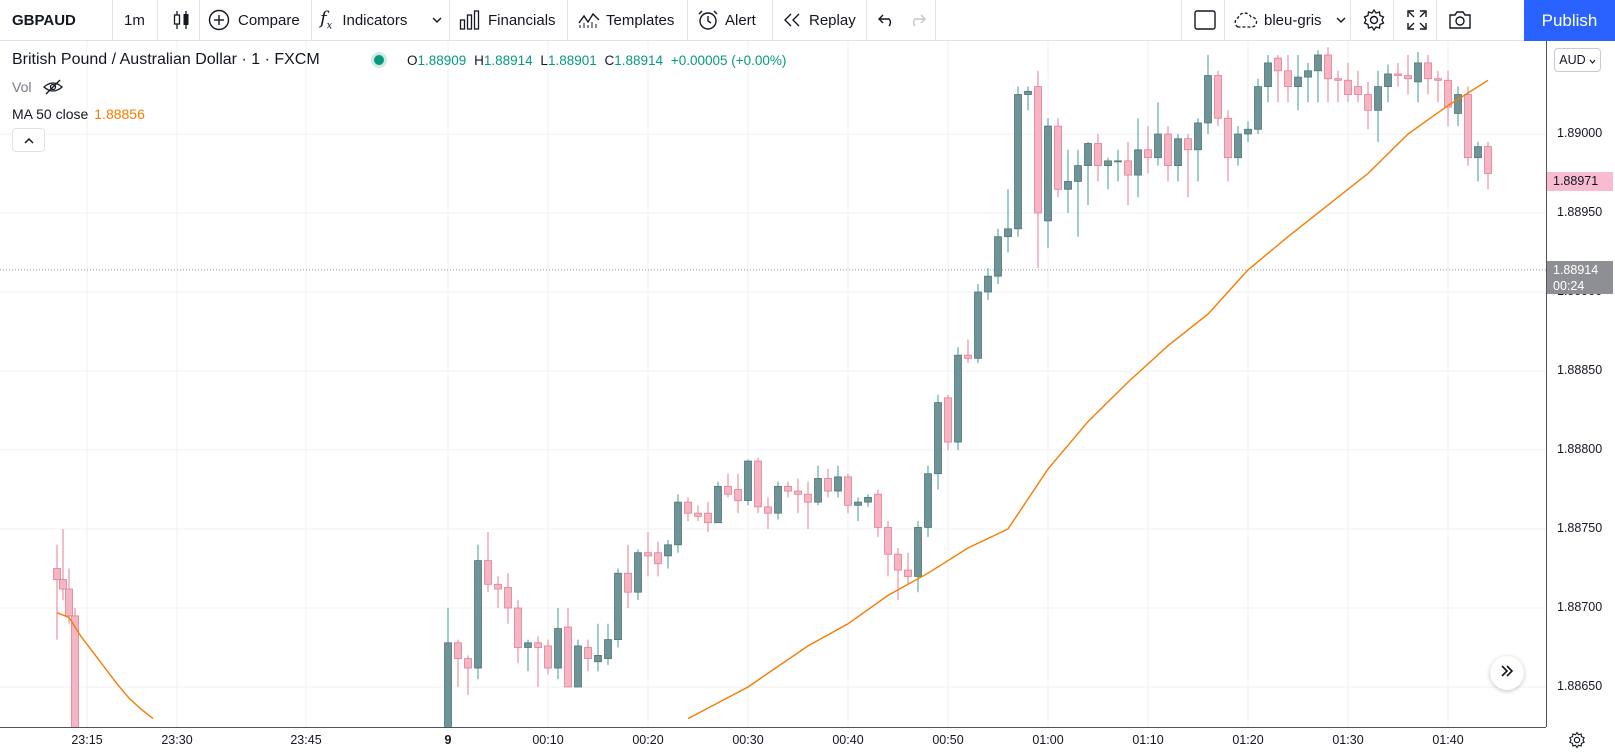  What do you see at coordinates (1580, 607) in the screenshot?
I see `price-tick-label: 1.88700` at bounding box center [1580, 607].